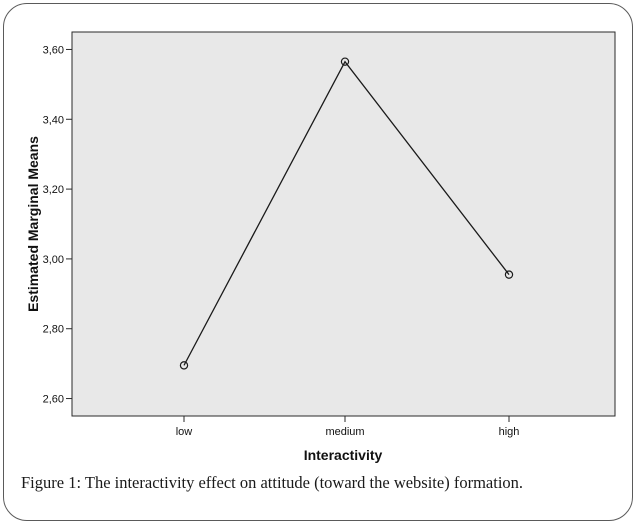 The image size is (638, 526). Describe the element at coordinates (53, 260) in the screenshot. I see `y-tick-label: 3,00` at that location.